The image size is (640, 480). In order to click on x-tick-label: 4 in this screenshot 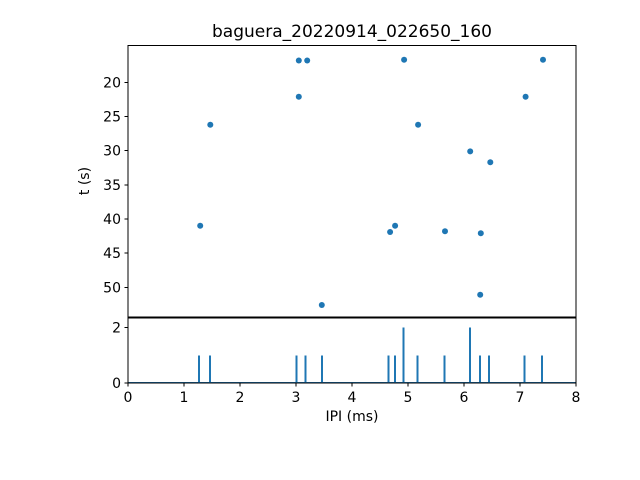, I will do `click(352, 398)`.